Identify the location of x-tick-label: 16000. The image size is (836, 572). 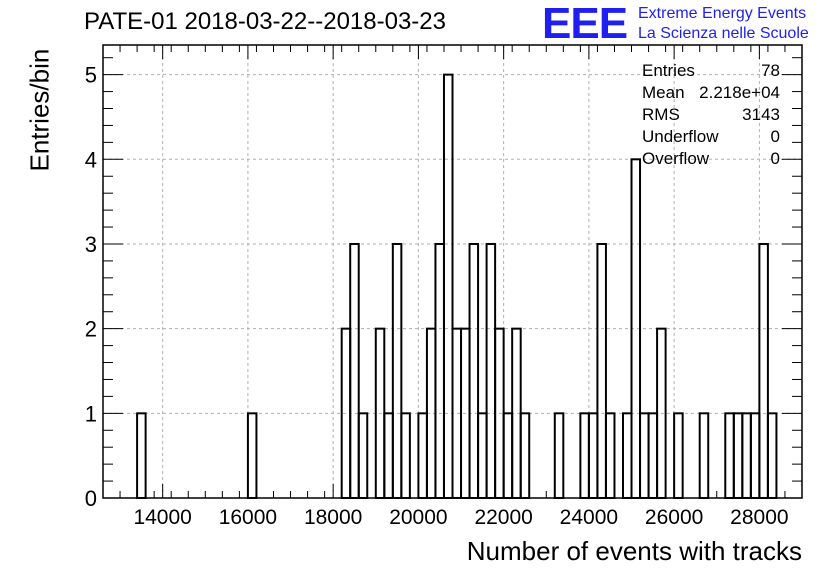
(248, 517).